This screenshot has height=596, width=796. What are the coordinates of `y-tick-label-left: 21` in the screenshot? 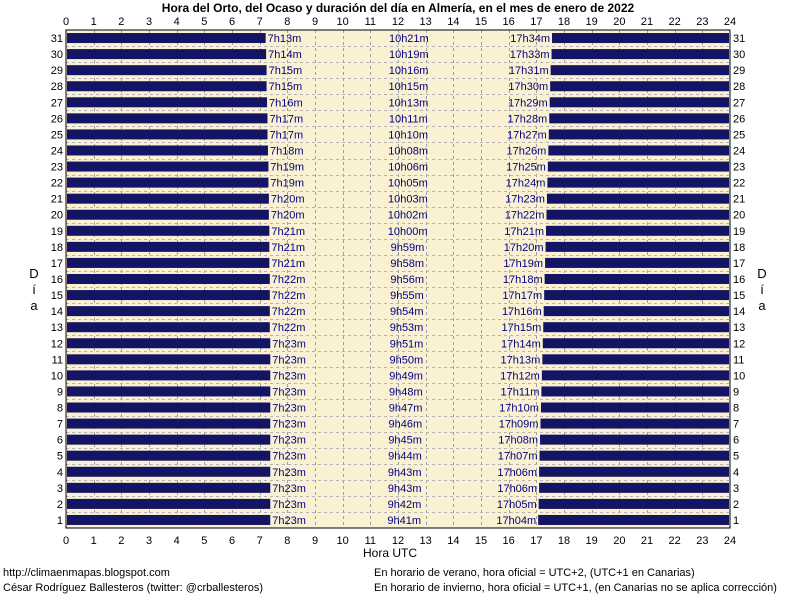 It's located at (57, 200).